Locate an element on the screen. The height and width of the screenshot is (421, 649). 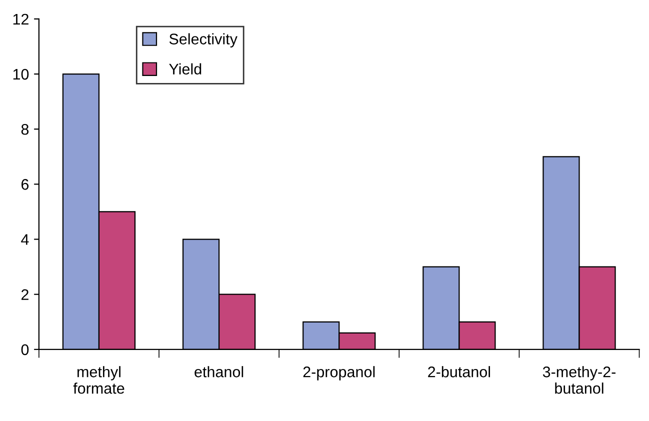
y-tick-label: 0 is located at coordinates (25, 350).